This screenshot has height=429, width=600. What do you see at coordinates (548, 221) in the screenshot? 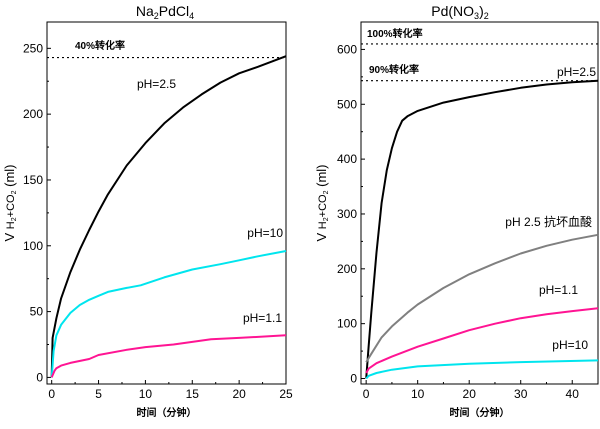
I see `series-label: pH 2.5 抗坏血酸` at bounding box center [548, 221].